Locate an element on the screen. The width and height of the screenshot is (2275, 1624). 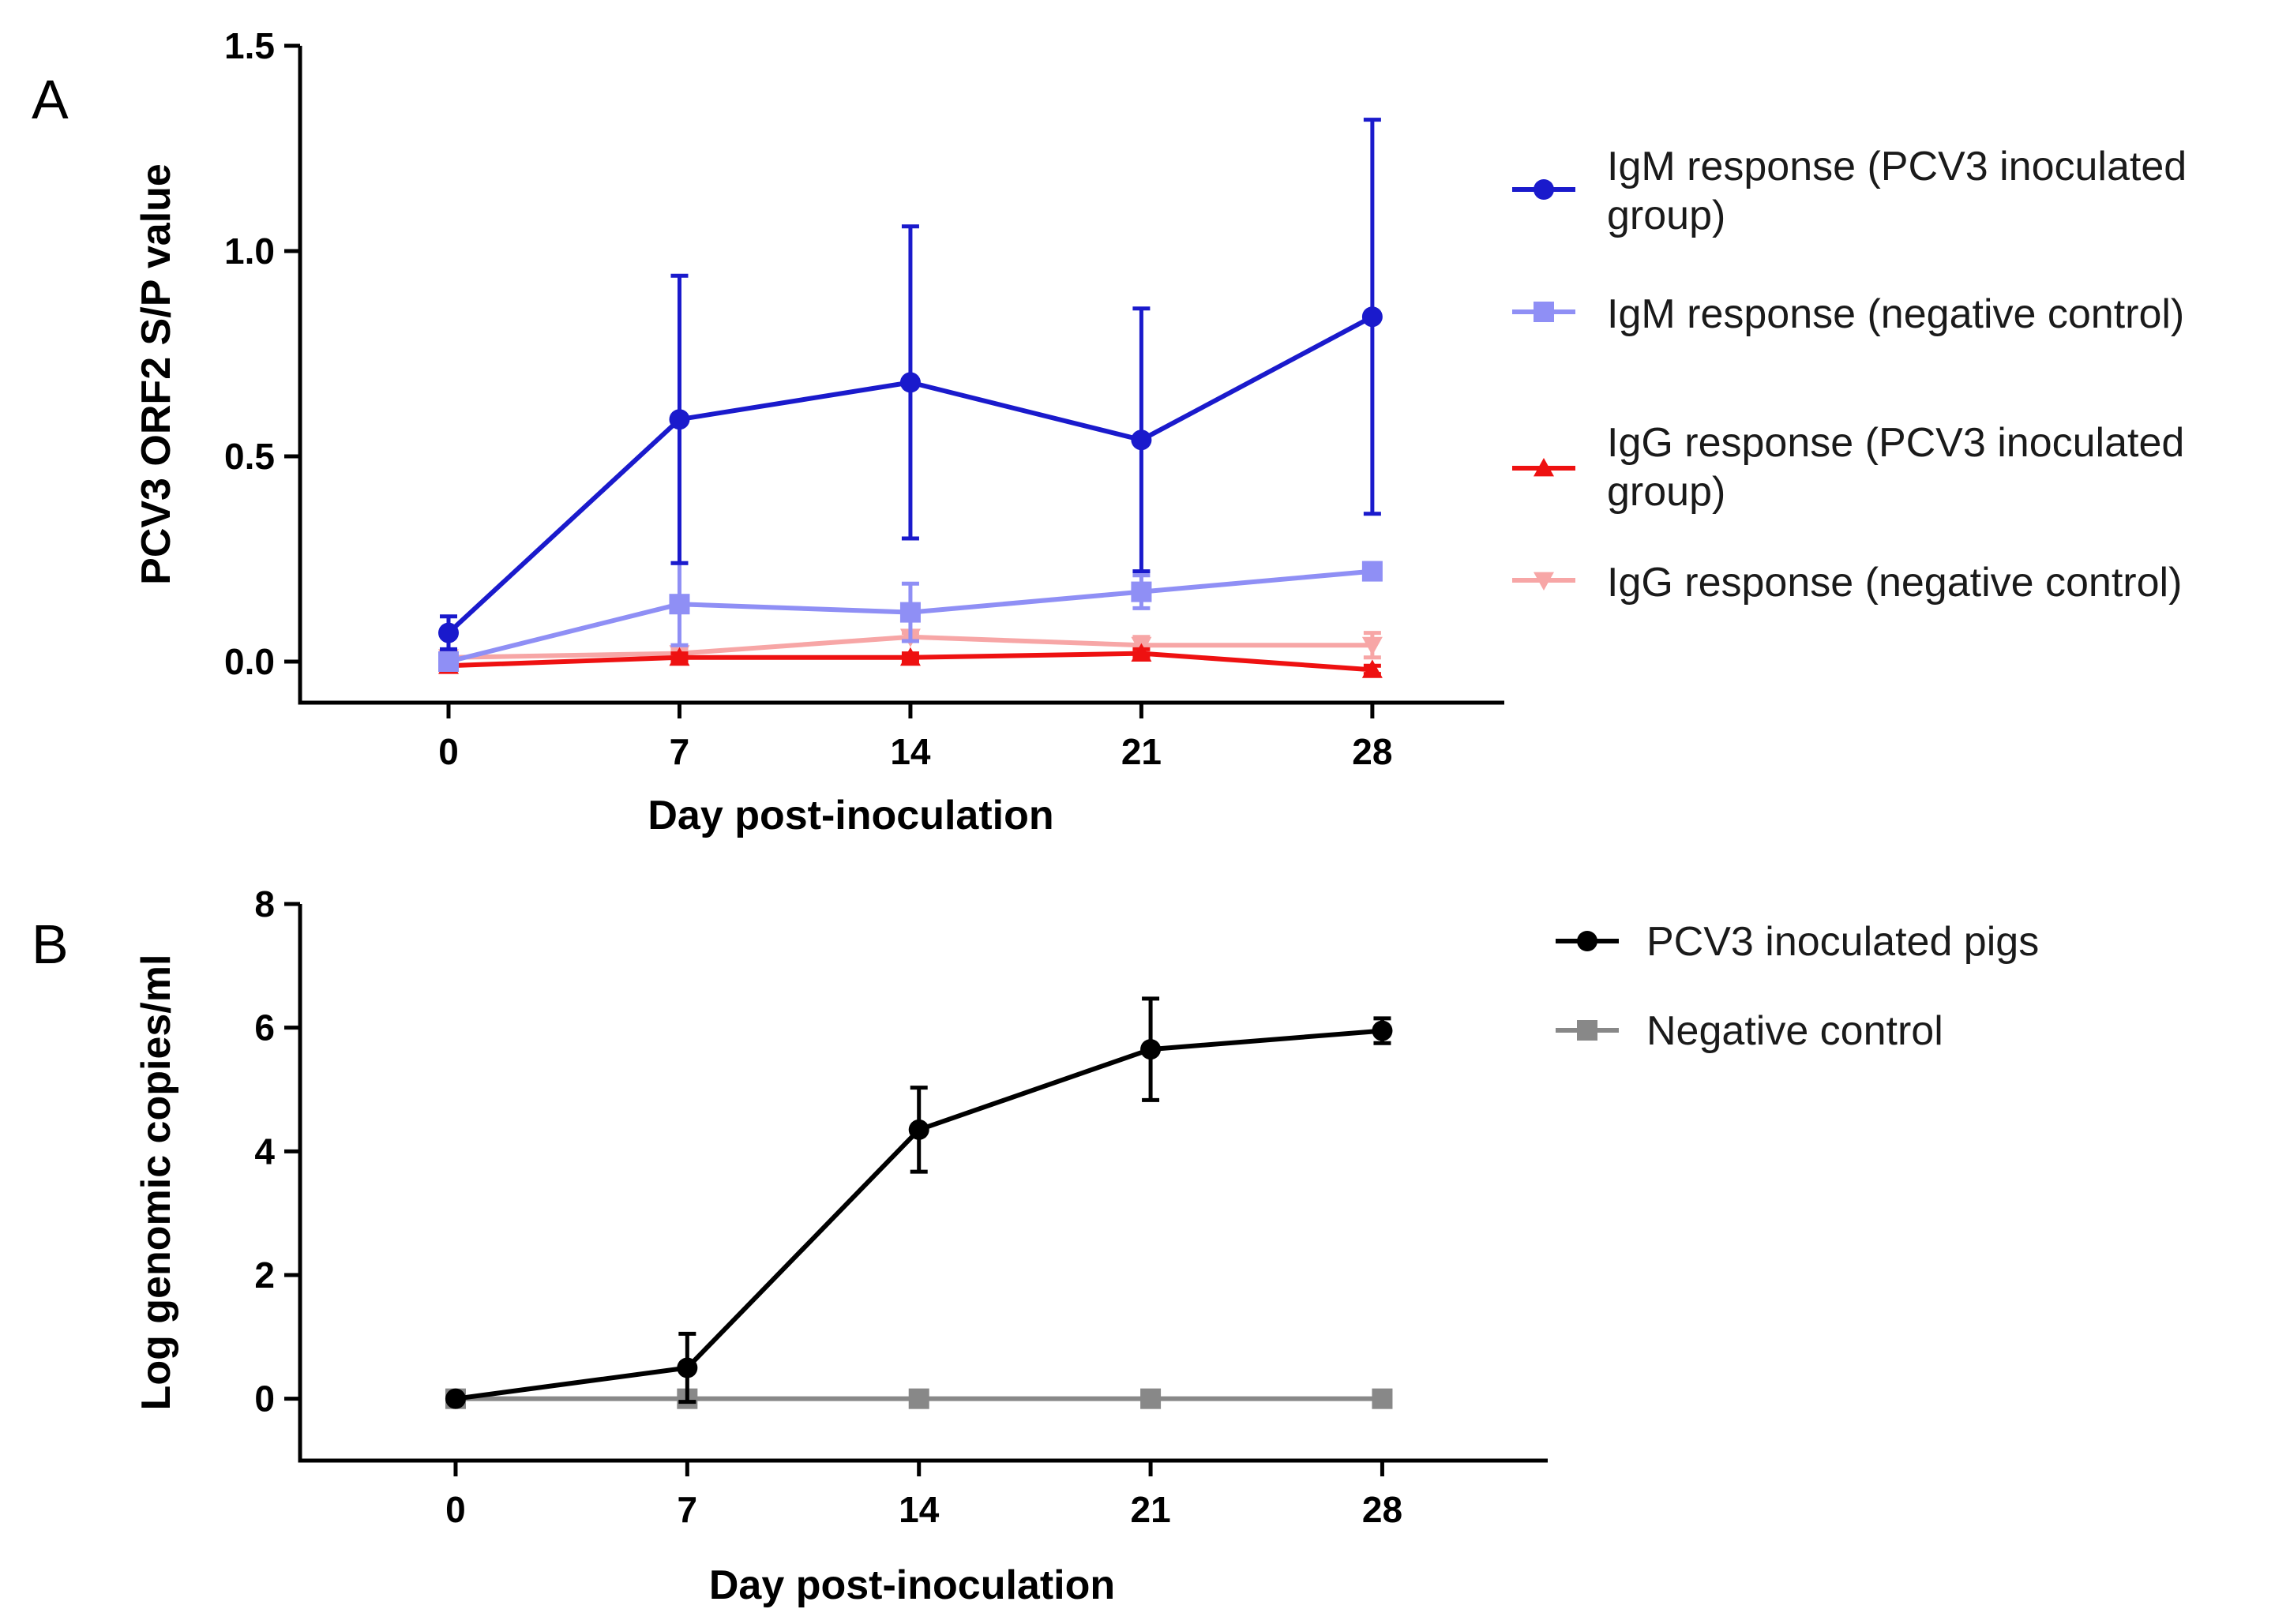
series-igg-response-pcv3-inoculated-group is located at coordinates (910, 660).